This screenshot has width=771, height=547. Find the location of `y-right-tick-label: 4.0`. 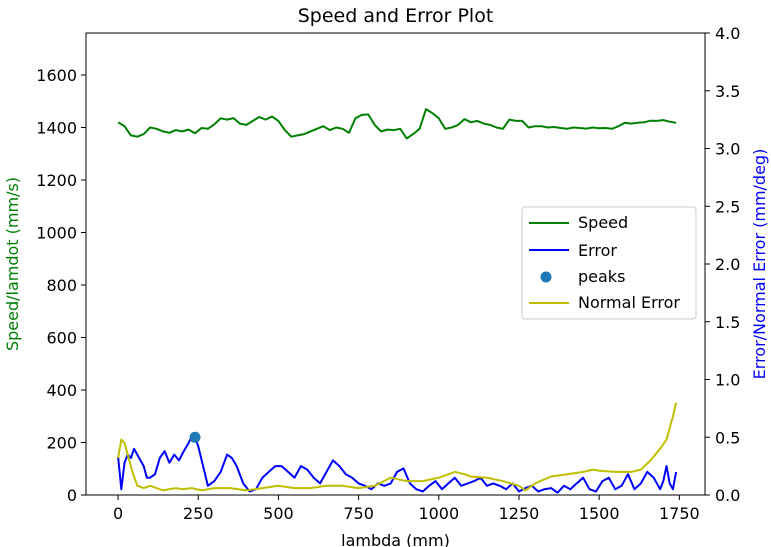

y-right-tick-label: 4.0 is located at coordinates (727, 33).